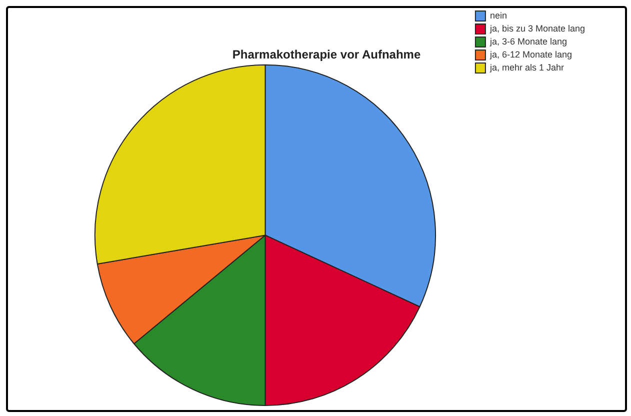 The width and height of the screenshot is (631, 416). I want to click on legend-label: ja, 3-6 Monate lang, so click(528, 41).